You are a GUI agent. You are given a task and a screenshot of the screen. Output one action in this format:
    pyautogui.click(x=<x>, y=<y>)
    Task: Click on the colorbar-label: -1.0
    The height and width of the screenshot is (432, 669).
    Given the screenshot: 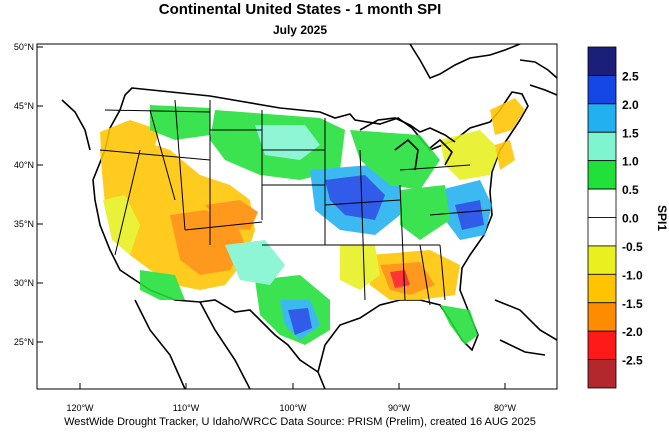 What is the action you would take?
    pyautogui.click(x=632, y=275)
    